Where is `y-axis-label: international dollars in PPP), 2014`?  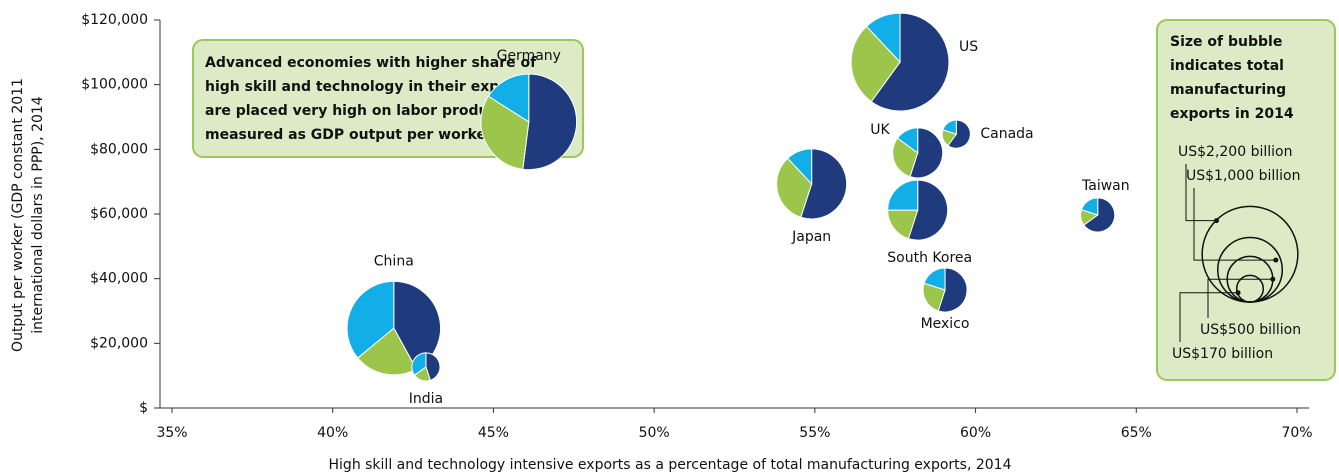
y-axis-label: international dollars in PPP), 2014 is located at coordinates (38, 214).